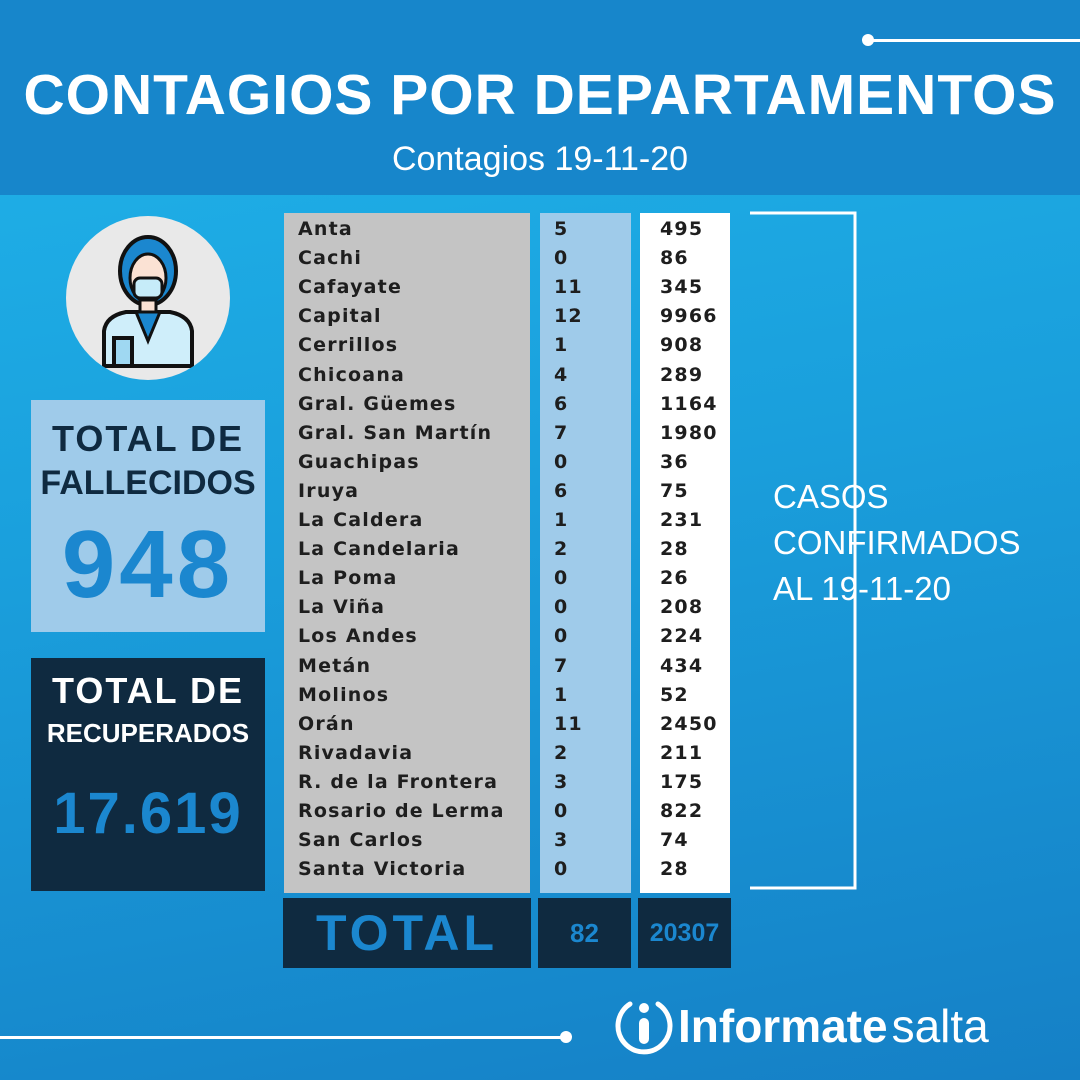 Image resolution: width=1080 pixels, height=1080 pixels. What do you see at coordinates (689, 403) in the screenshot?
I see `row-total: 1164` at bounding box center [689, 403].